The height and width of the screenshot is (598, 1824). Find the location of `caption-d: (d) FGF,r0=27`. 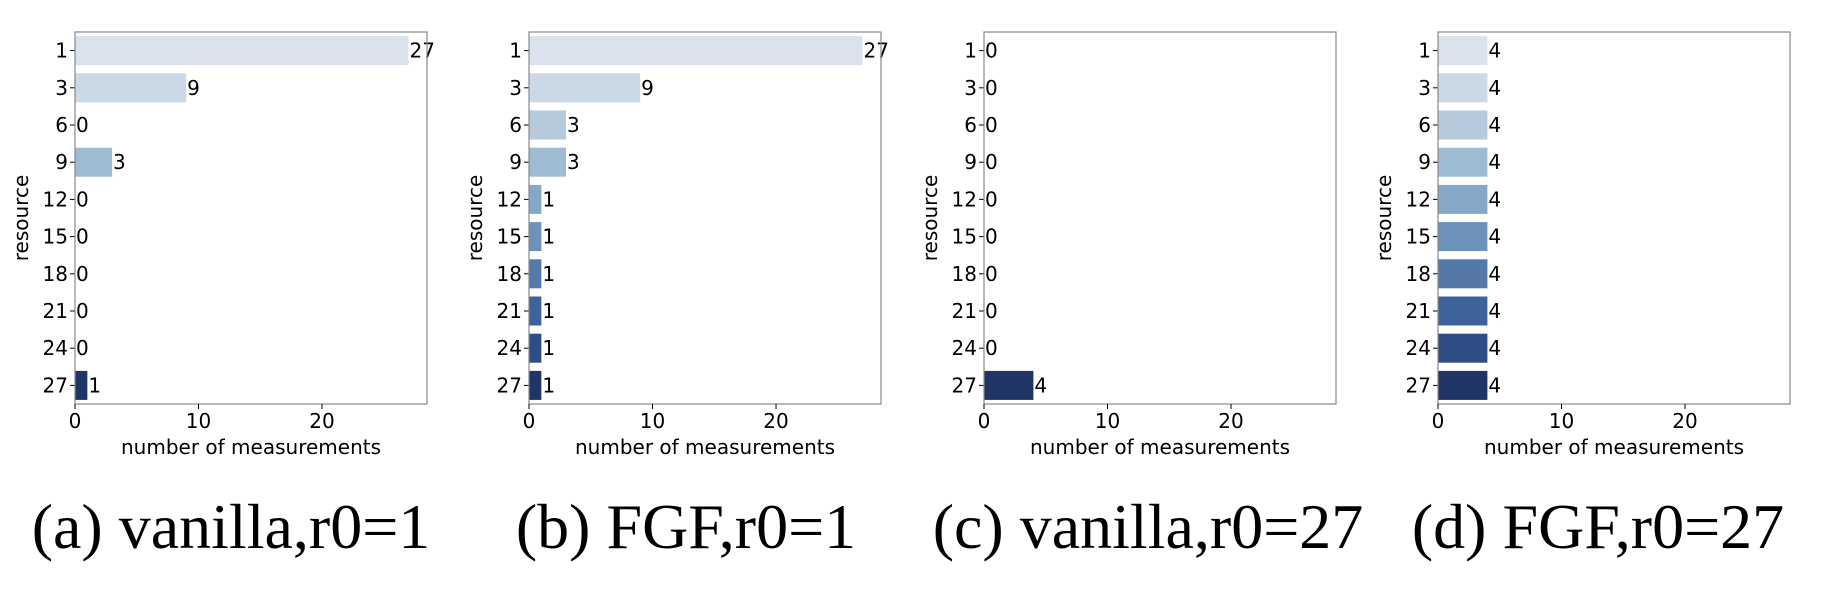

caption-d: (d) FGF,r0=27 is located at coordinates (1598, 526).